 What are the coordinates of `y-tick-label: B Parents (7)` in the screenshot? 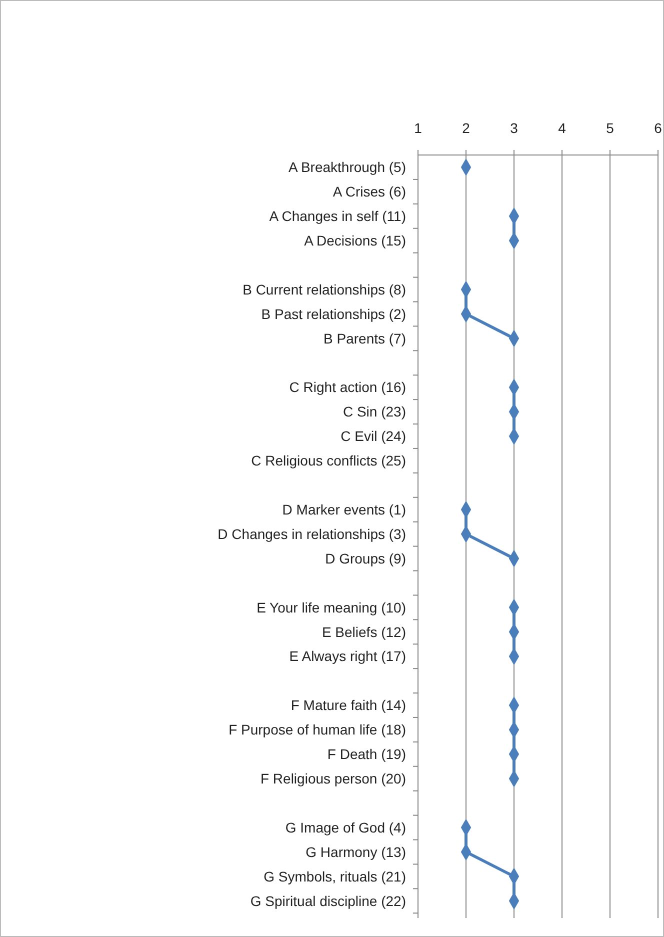 It's located at (365, 338).